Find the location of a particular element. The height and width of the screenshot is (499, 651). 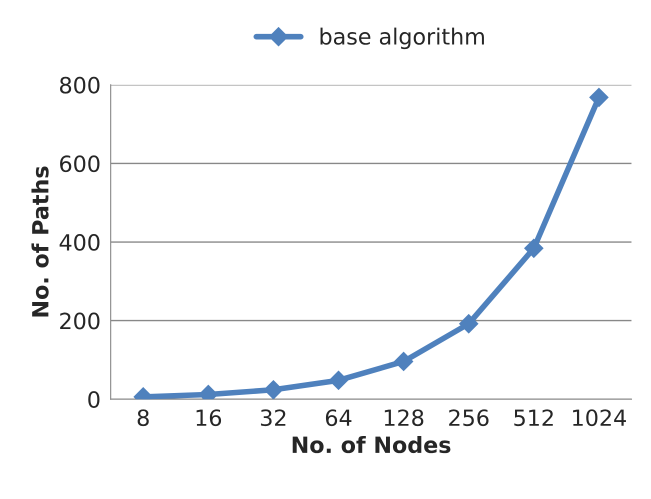

x-tick-label: 256 is located at coordinates (469, 417).